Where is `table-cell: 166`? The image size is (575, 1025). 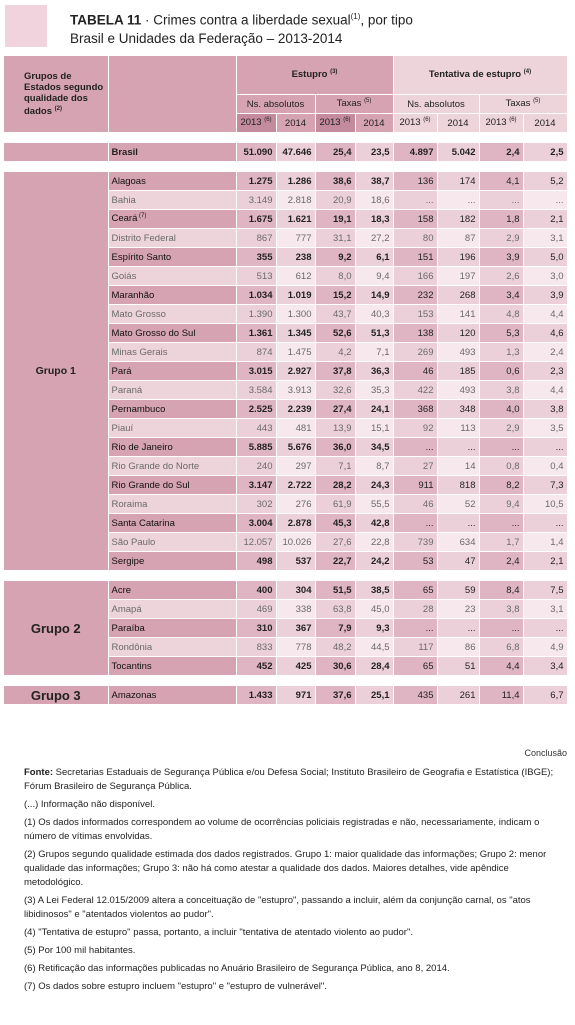
table-cell: 166 is located at coordinates (415, 276).